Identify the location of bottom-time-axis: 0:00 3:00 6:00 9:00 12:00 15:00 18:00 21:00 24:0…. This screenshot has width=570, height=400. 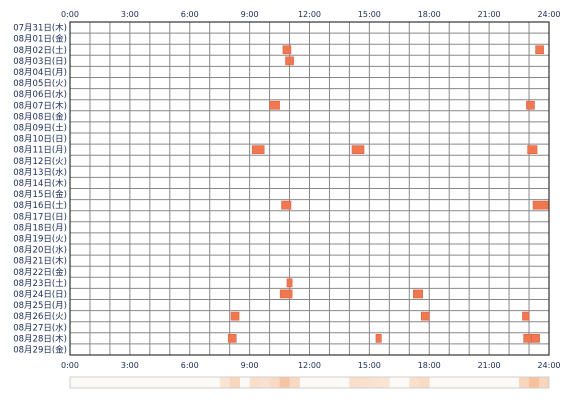
(311, 365).